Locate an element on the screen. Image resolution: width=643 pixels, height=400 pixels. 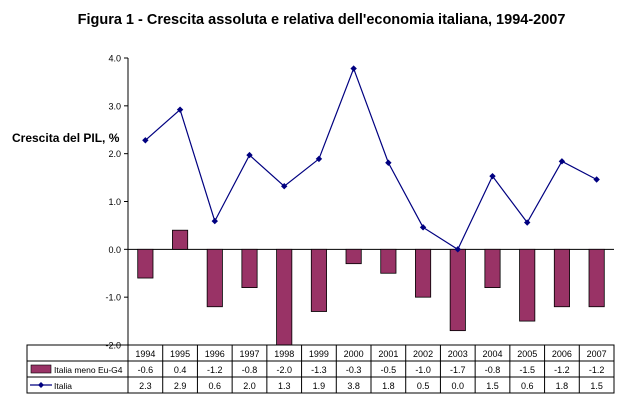
bar-2003 is located at coordinates (457, 290).